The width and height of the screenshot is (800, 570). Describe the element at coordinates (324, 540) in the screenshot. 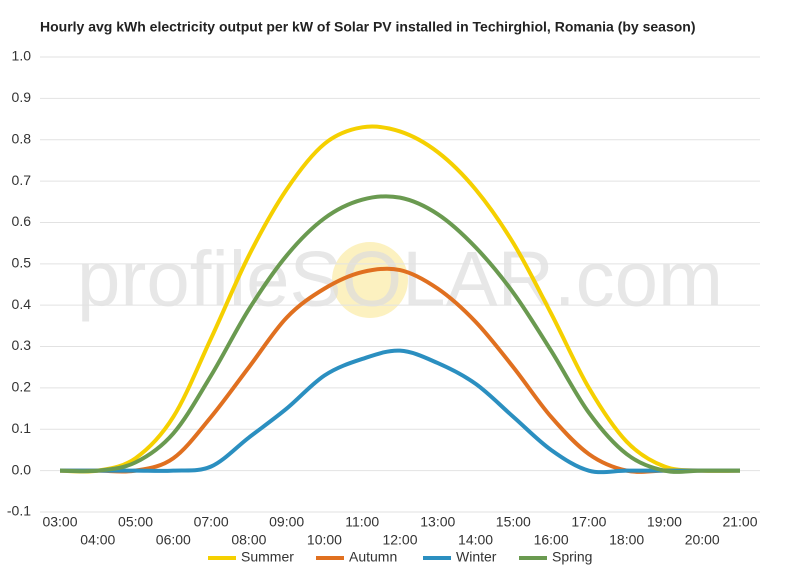

I see `x-tick-label: 10:00` at that location.